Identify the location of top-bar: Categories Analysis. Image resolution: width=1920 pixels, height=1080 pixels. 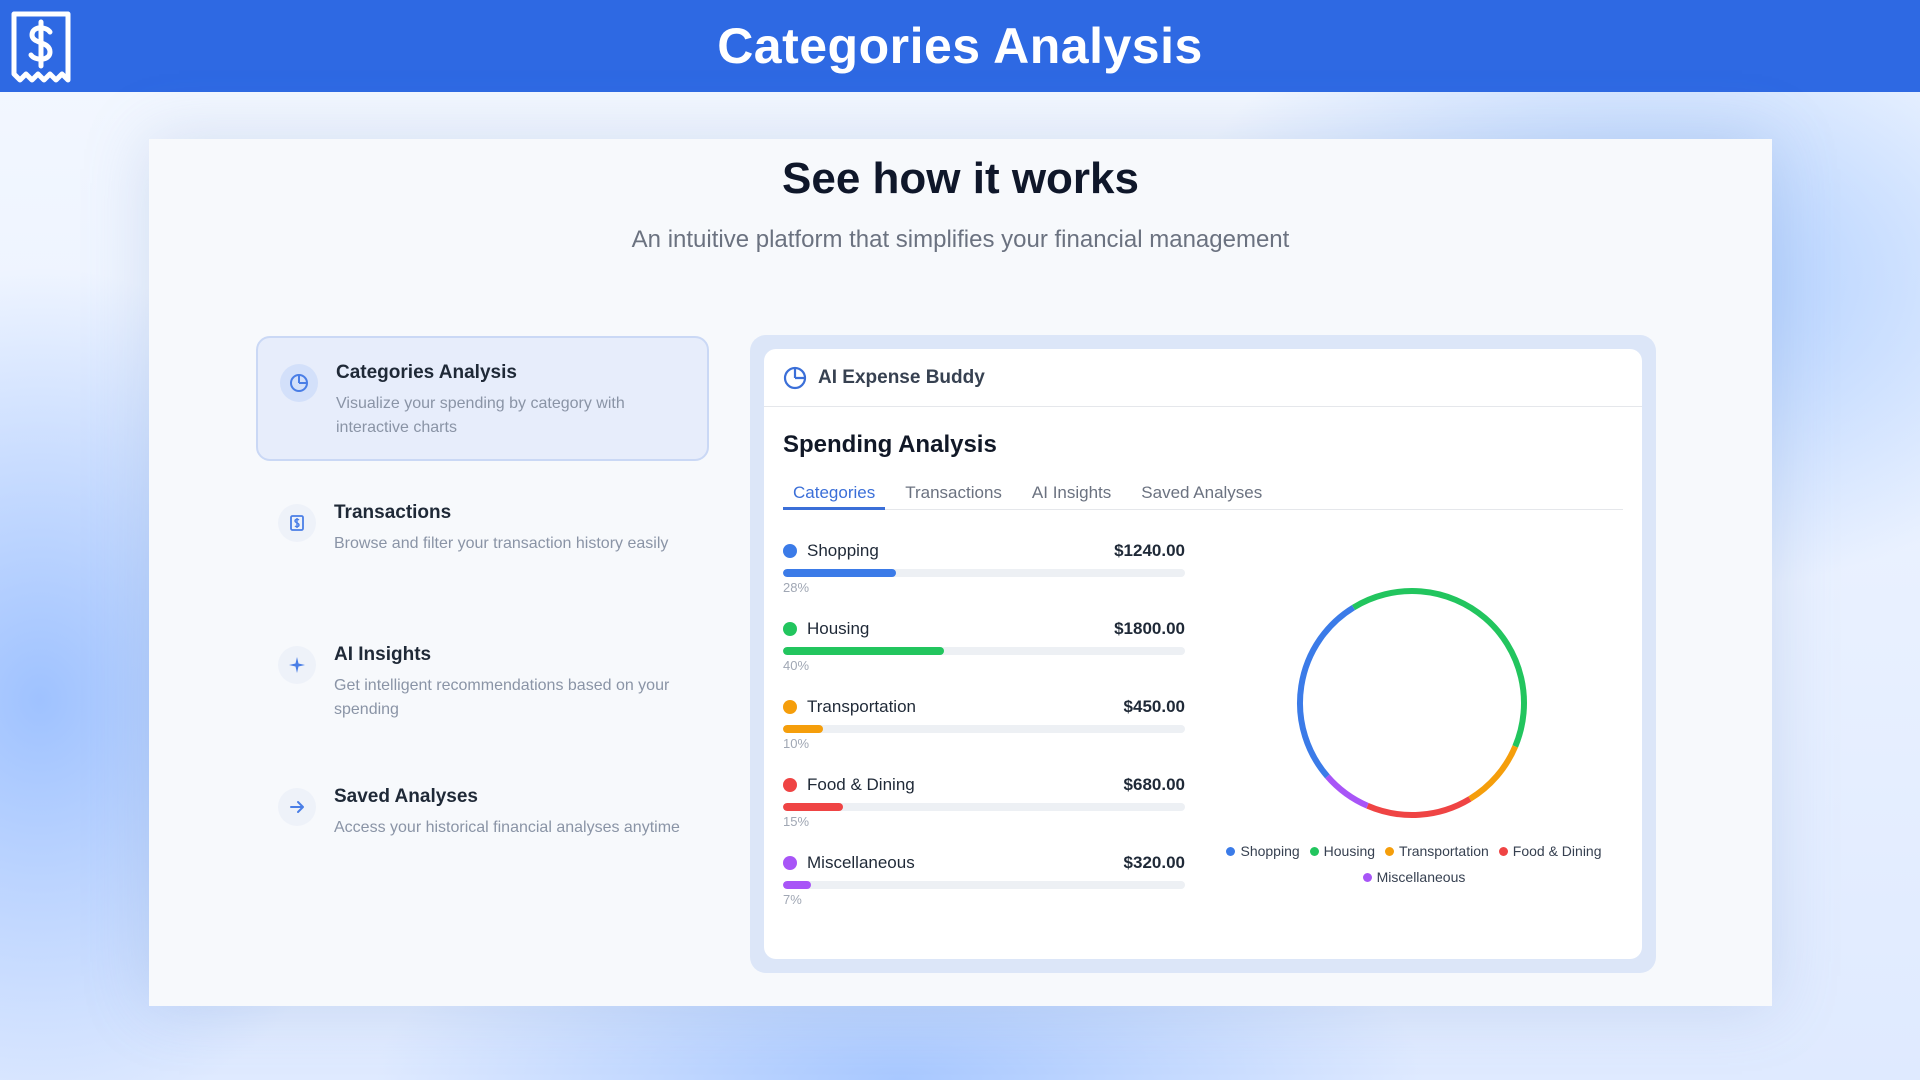
(960, 46).